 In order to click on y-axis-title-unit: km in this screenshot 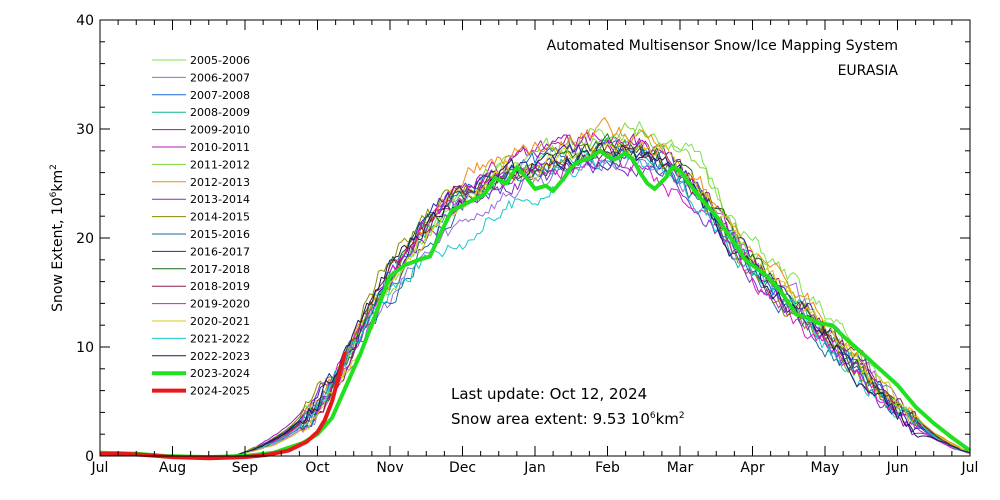, I will do `click(58, 181)`.